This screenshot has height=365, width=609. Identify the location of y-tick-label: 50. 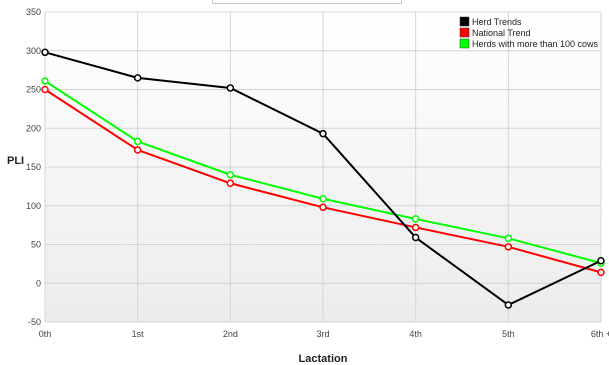
(36, 245).